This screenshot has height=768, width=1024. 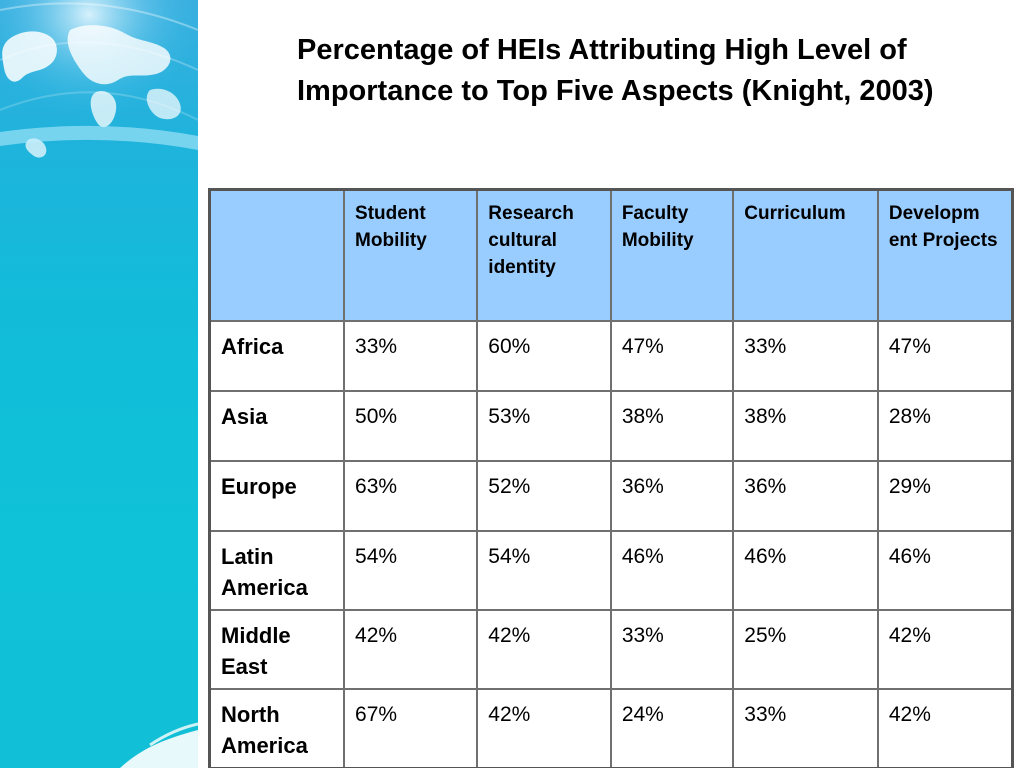 I want to click on column-header: Student Mobility, so click(x=411, y=255).